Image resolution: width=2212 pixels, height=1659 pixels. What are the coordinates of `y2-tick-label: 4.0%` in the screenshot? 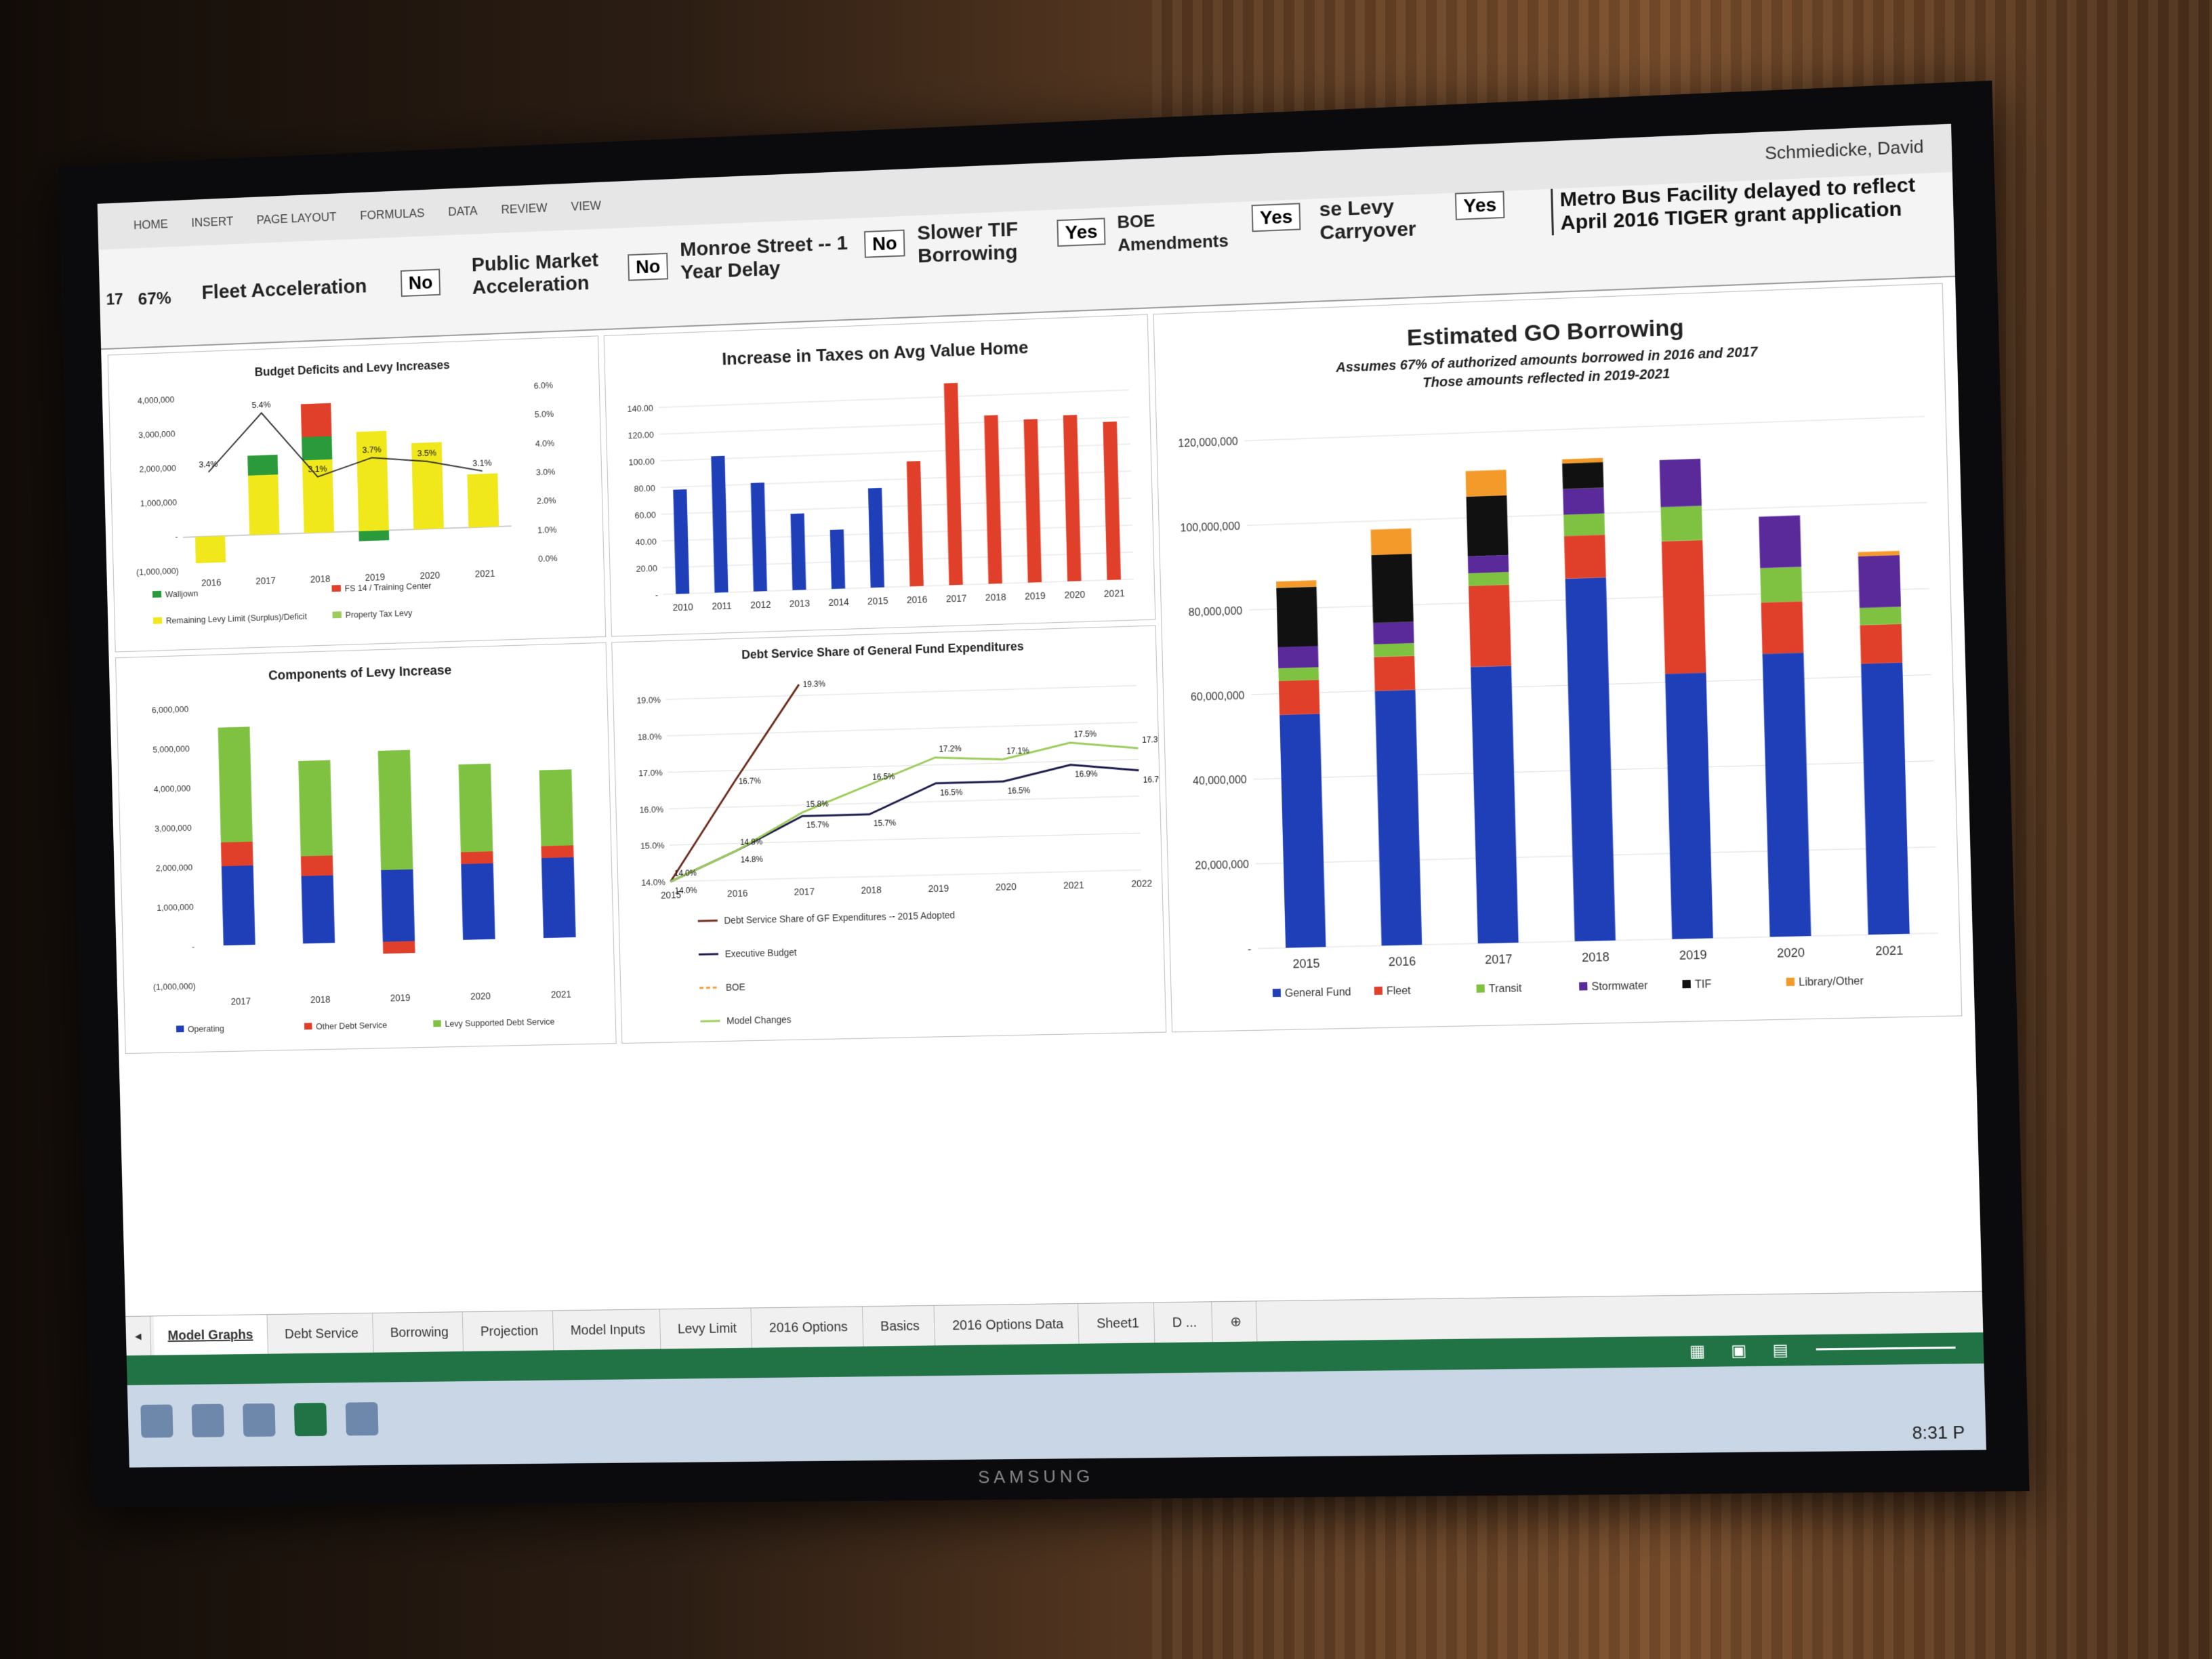 It's located at (545, 444).